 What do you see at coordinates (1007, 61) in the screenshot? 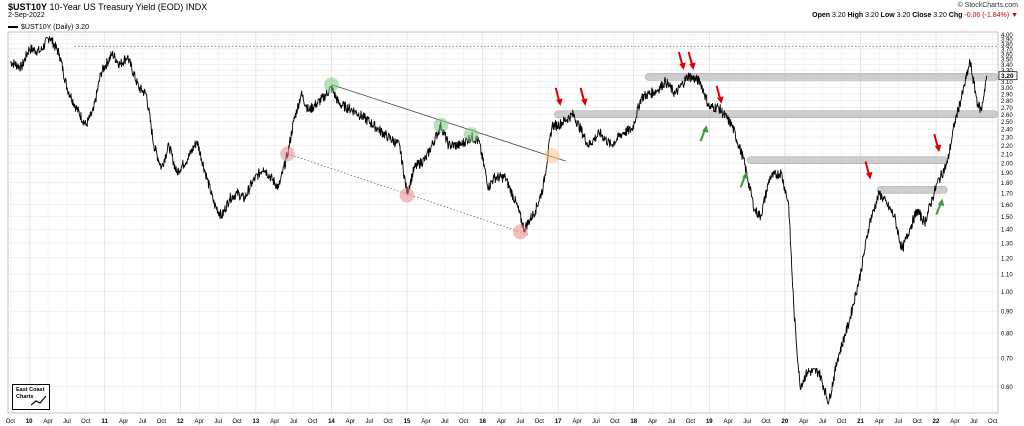
I see `y-tick-label: 3.50` at bounding box center [1007, 61].